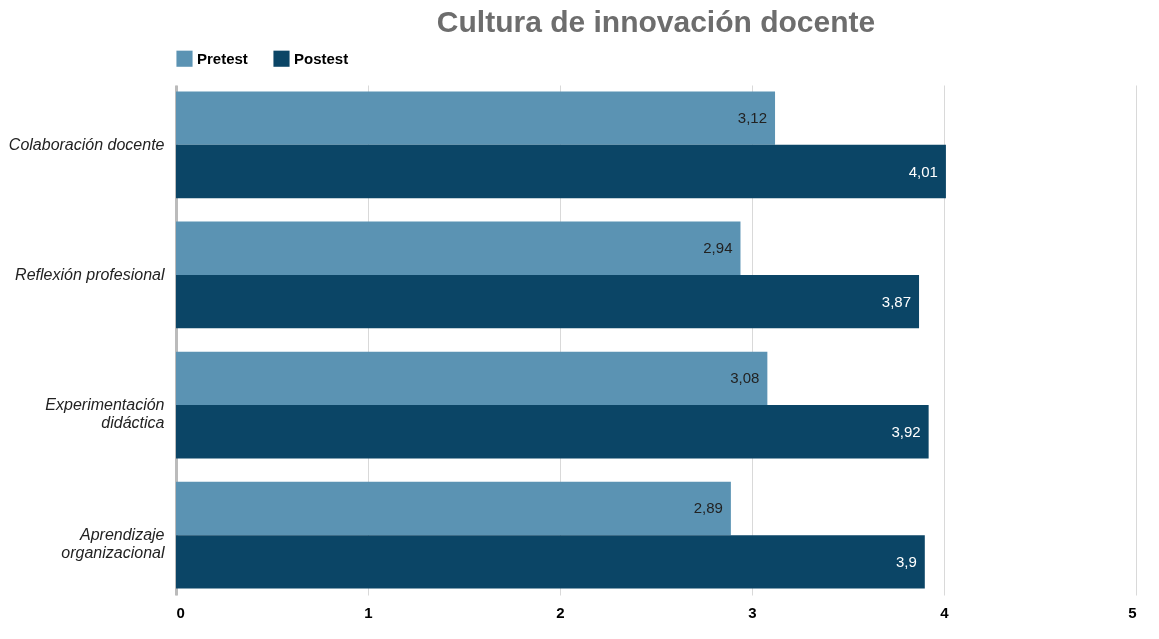 The height and width of the screenshot is (639, 1159). Describe the element at coordinates (180, 612) in the screenshot. I see `x-tick-label: 0` at that location.